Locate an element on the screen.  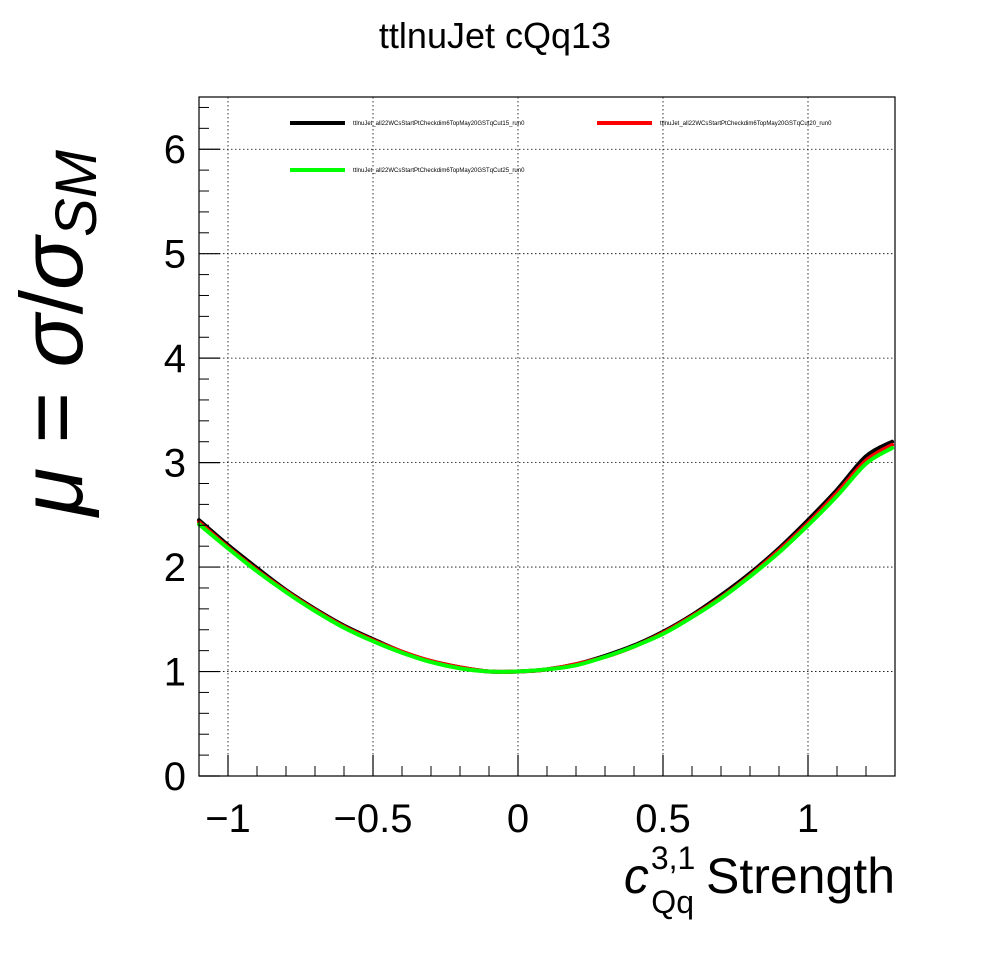
x-axis-label: c3,1 Qq Strength is located at coordinates (759, 880).